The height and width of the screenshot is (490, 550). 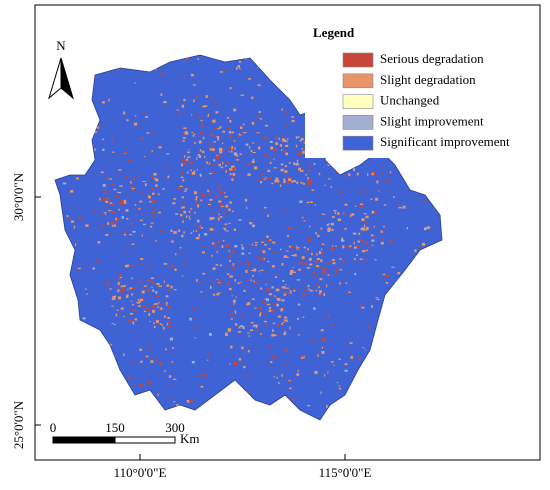 I want to click on lat-label: 25°0'0"N, so click(x=18, y=424).